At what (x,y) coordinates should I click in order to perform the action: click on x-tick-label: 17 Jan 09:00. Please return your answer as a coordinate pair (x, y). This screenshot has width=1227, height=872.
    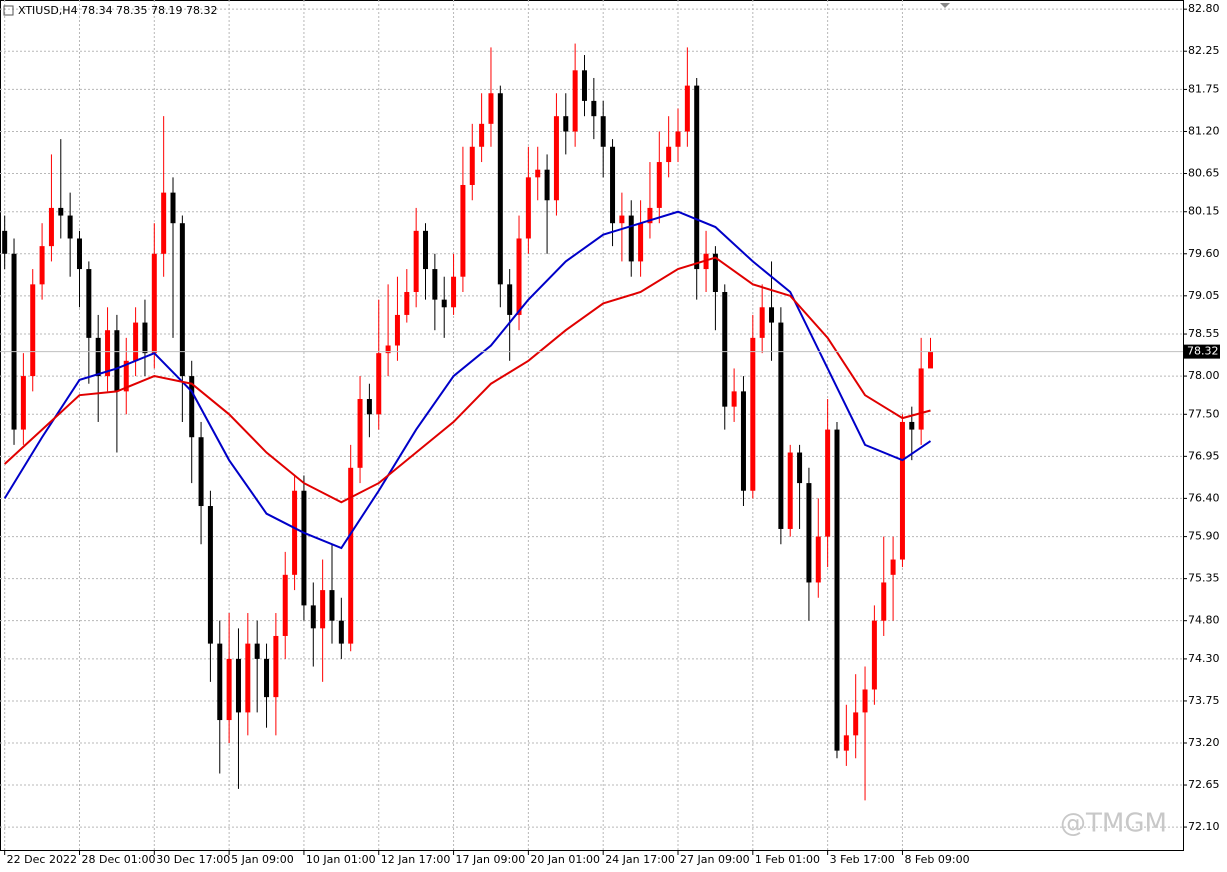
    Looking at the image, I should click on (491, 859).